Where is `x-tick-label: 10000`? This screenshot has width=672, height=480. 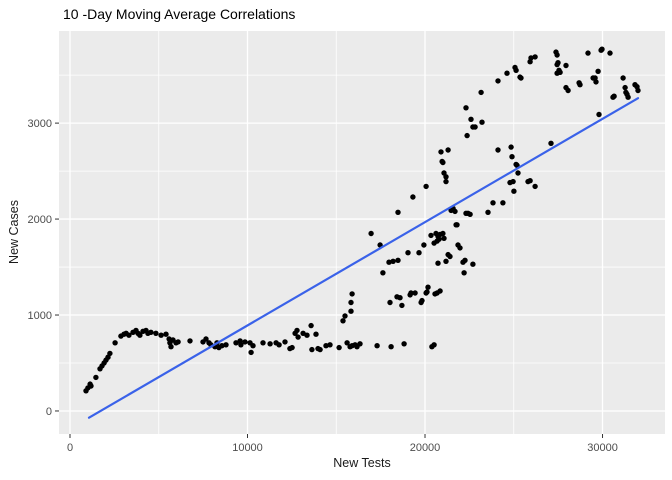 x-tick-label: 10000 is located at coordinates (247, 448).